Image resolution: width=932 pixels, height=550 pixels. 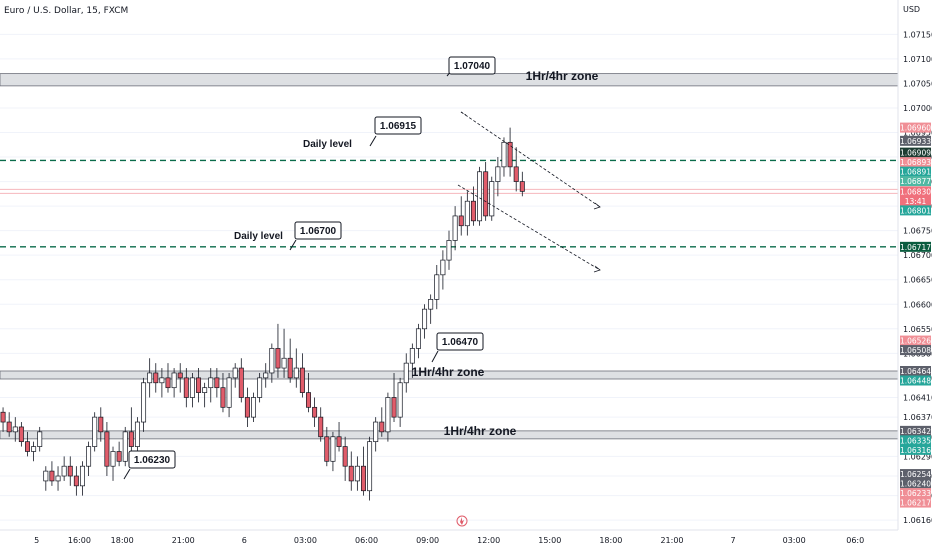 I want to click on callout-text-1-07040: 1.07040, so click(x=472, y=66).